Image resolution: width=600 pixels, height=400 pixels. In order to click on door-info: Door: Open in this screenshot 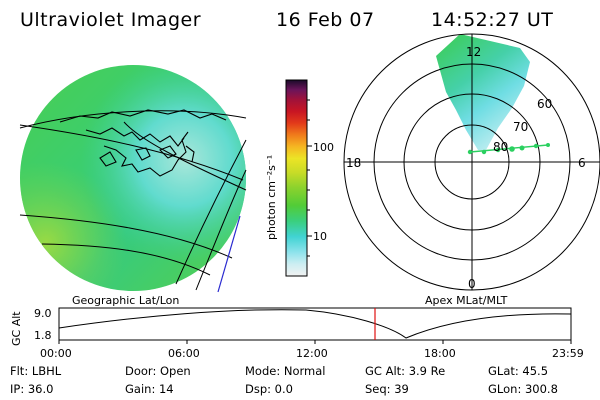, I will do `click(158, 371)`.